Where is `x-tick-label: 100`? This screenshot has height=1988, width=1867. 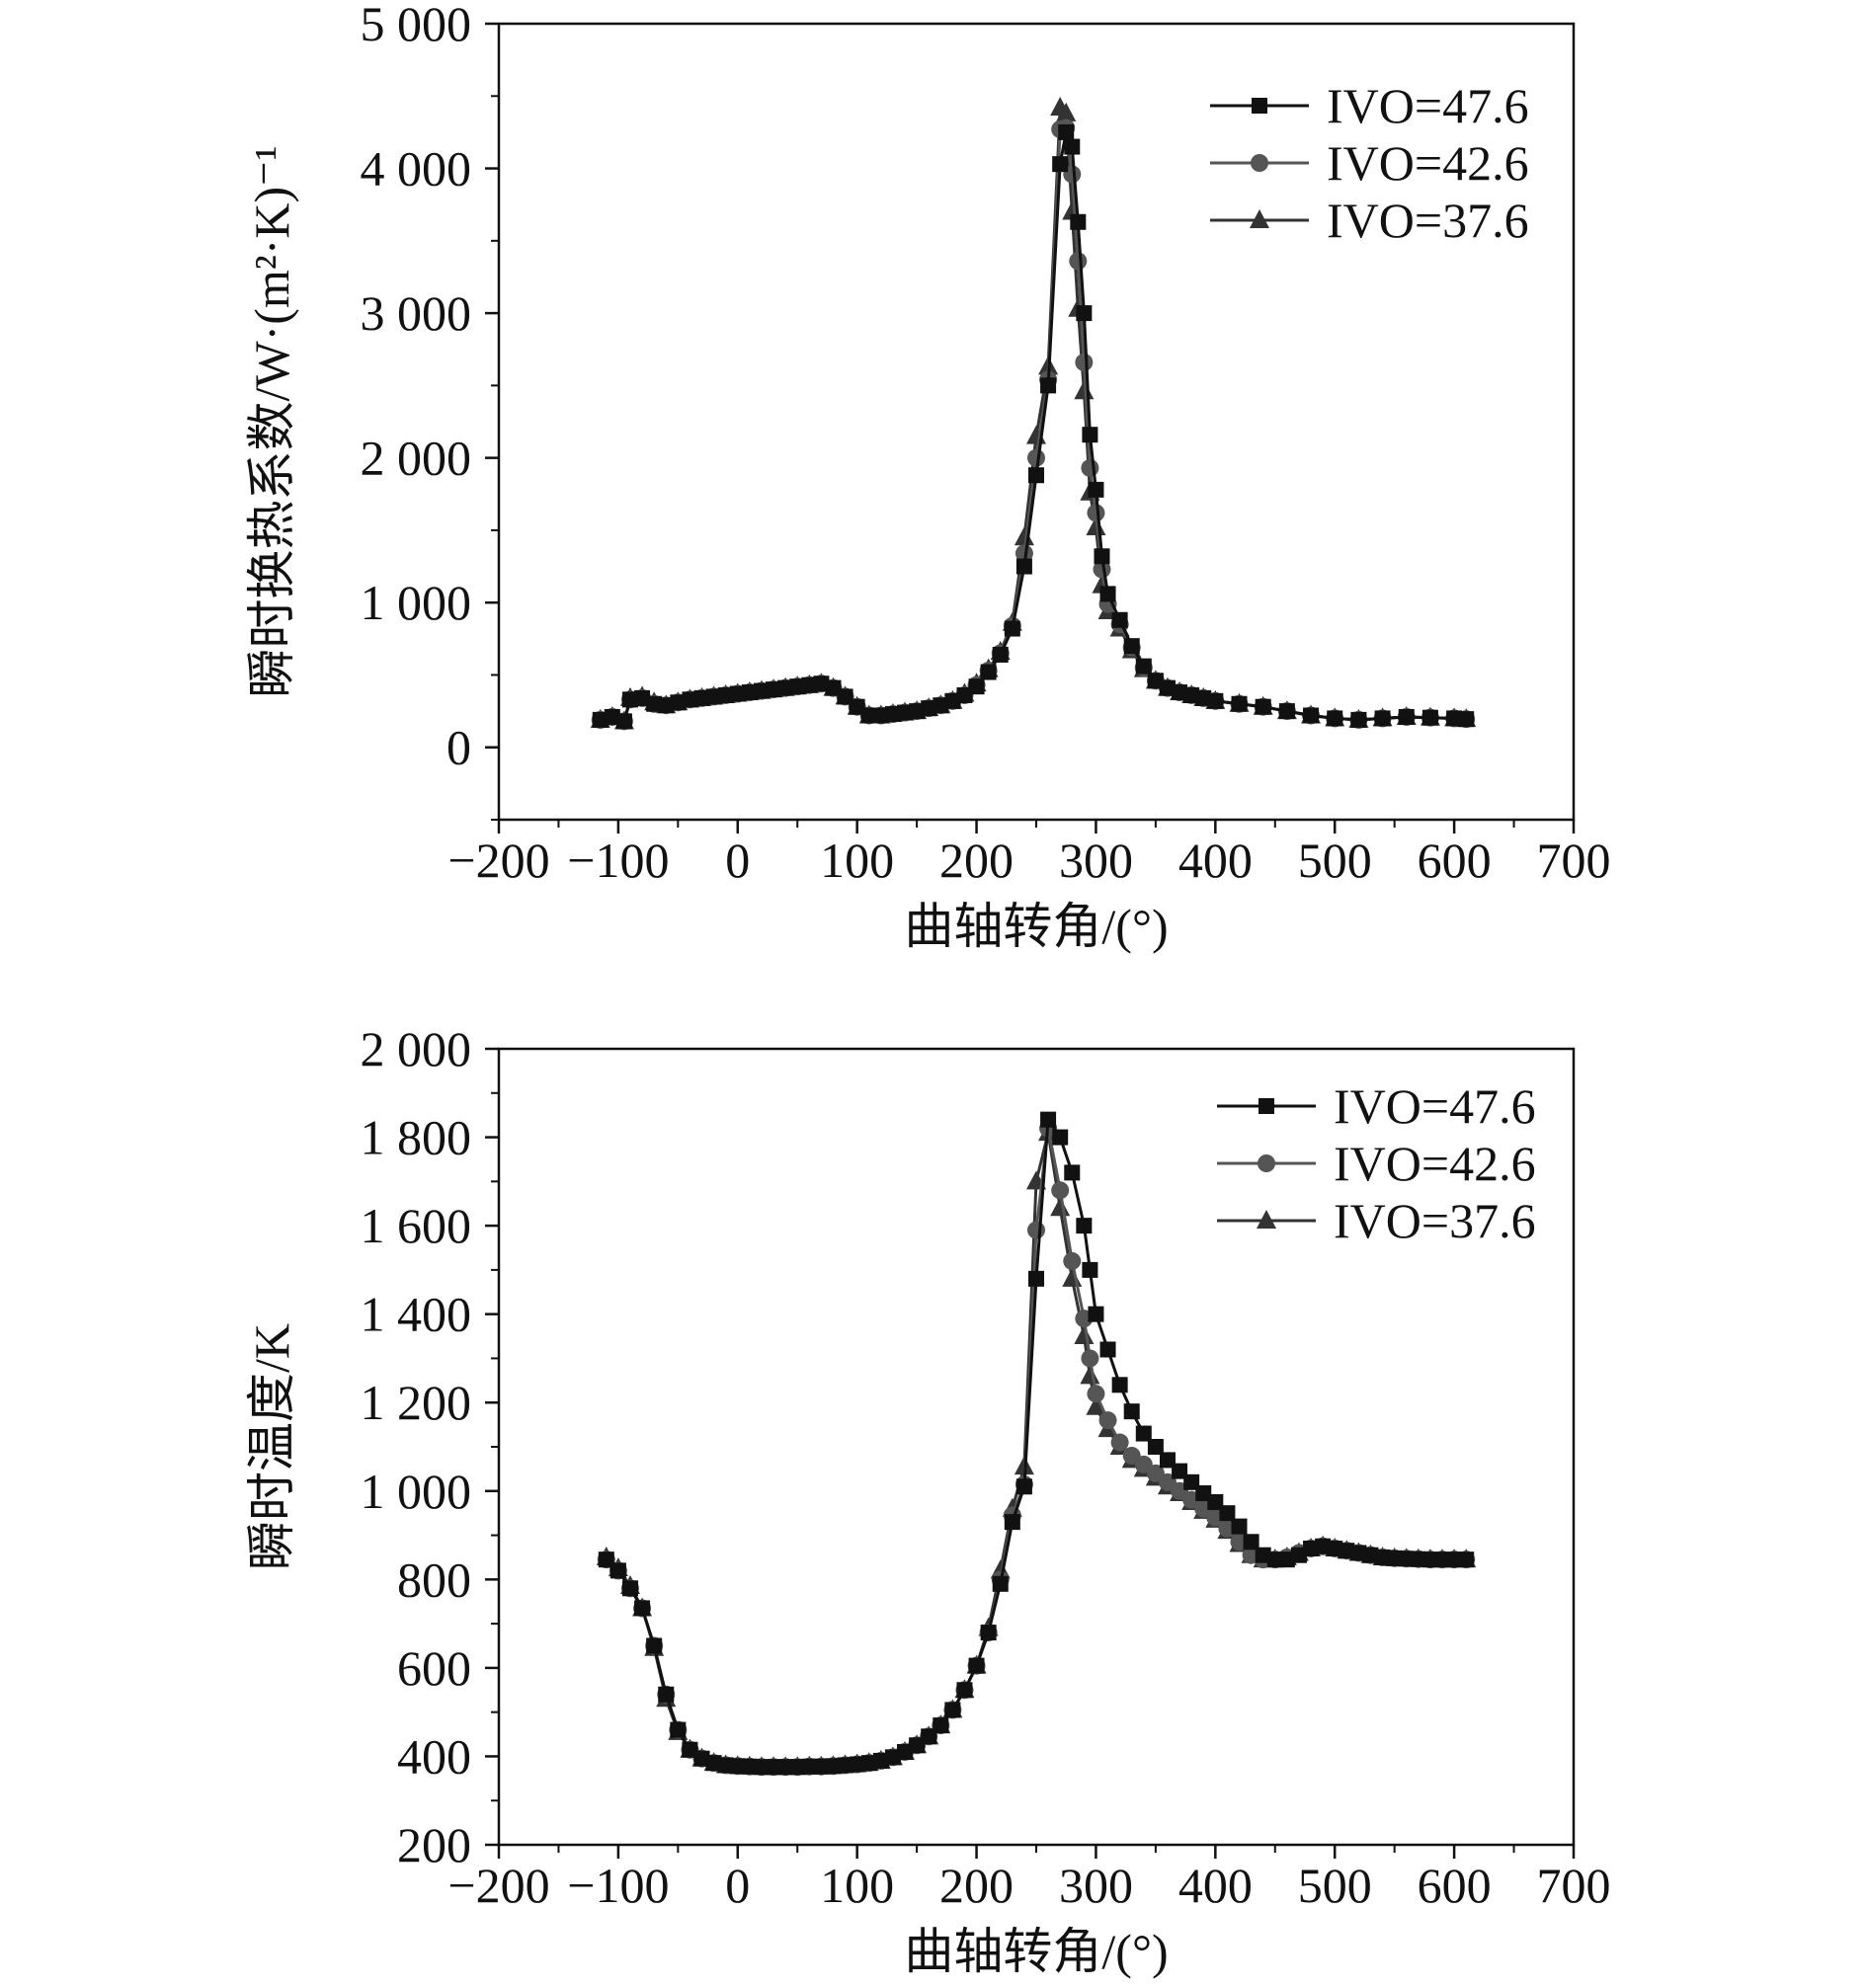 x-tick-label: 100 is located at coordinates (857, 860).